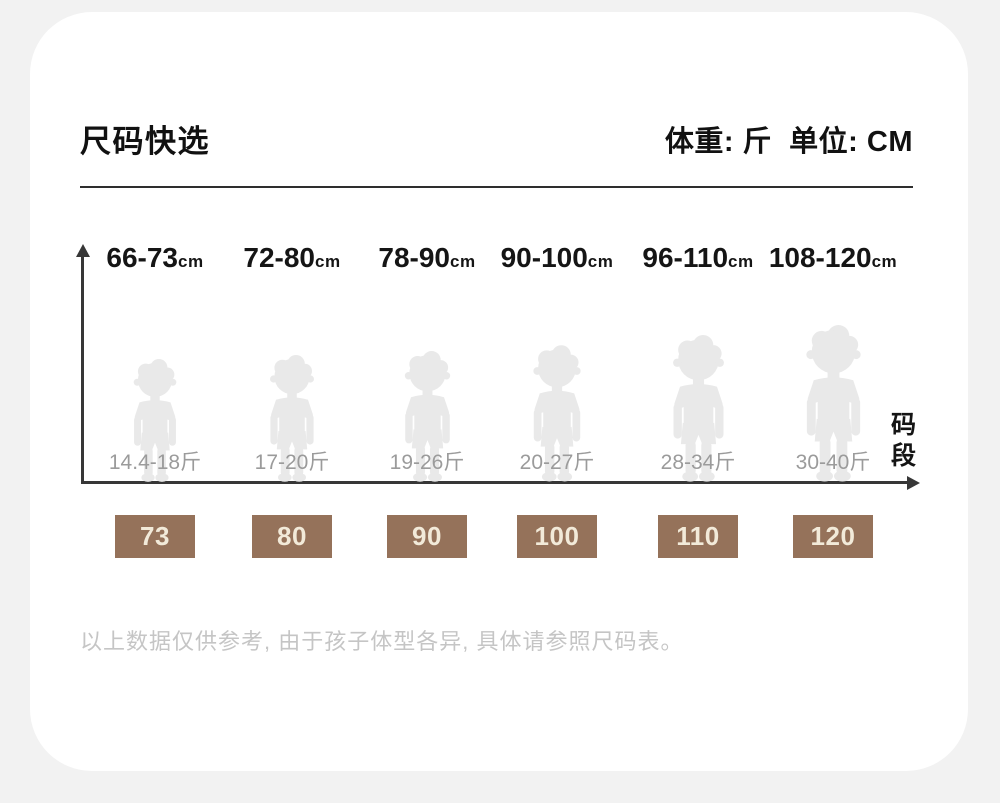 Image resolution: width=1000 pixels, height=803 pixels. Describe the element at coordinates (833, 536) in the screenshot. I see `size-badge: 120` at that location.